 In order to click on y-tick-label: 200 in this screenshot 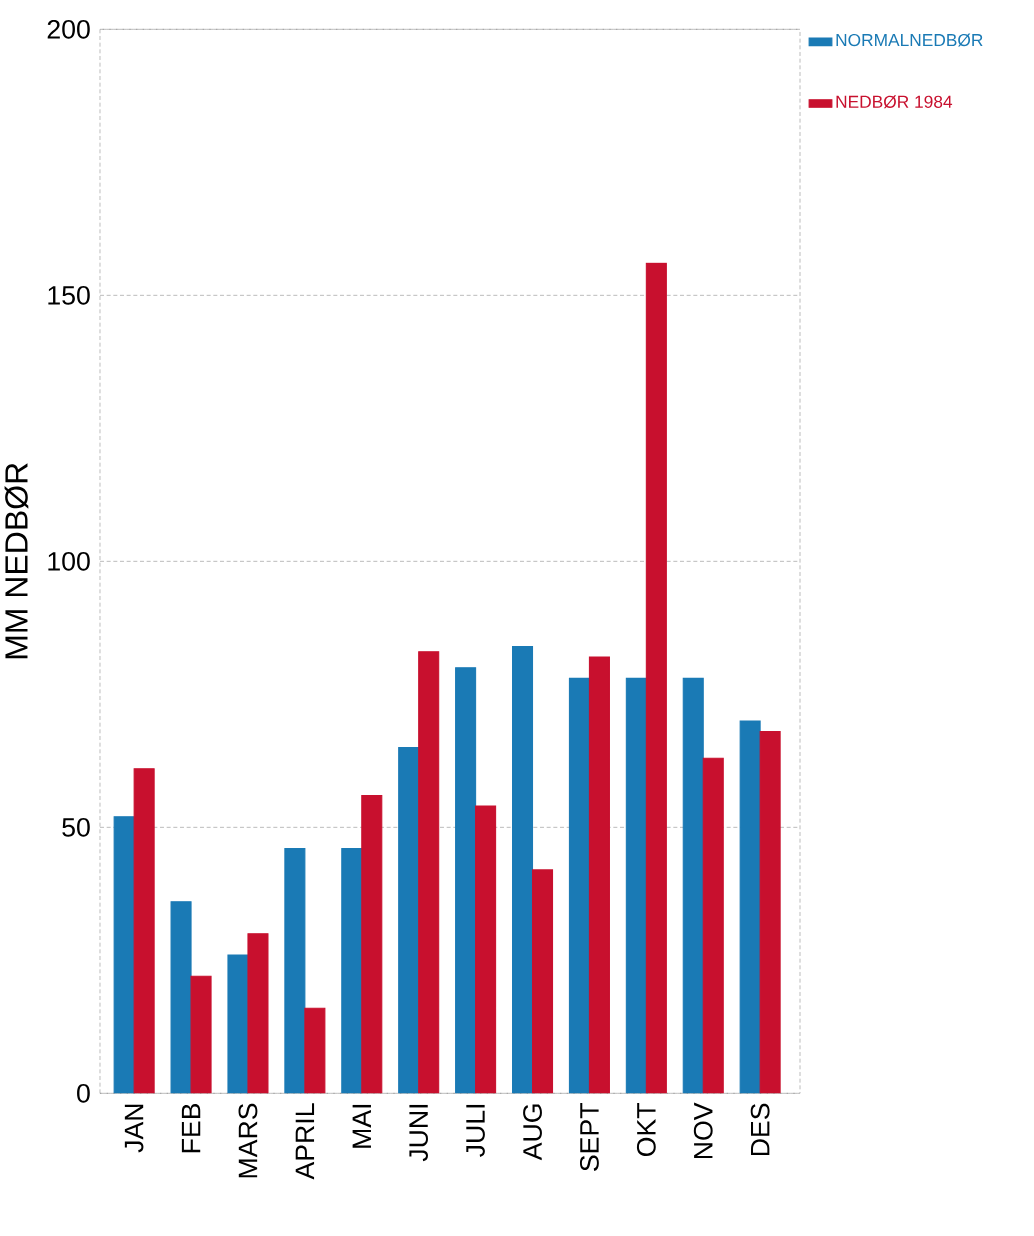, I will do `click(68, 29)`.